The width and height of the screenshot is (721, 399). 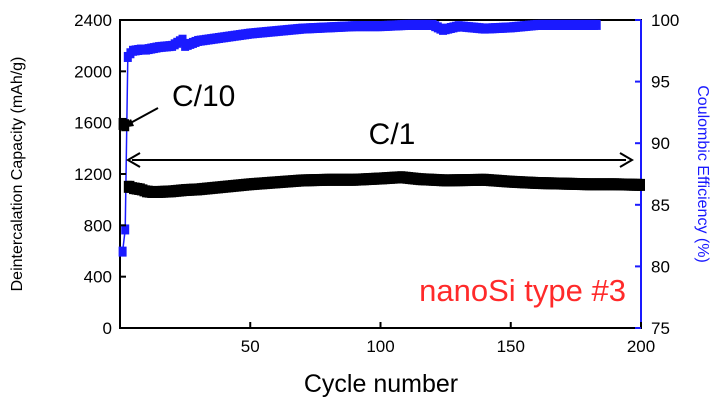 I want to click on left-tick-label: 800, so click(x=98, y=225).